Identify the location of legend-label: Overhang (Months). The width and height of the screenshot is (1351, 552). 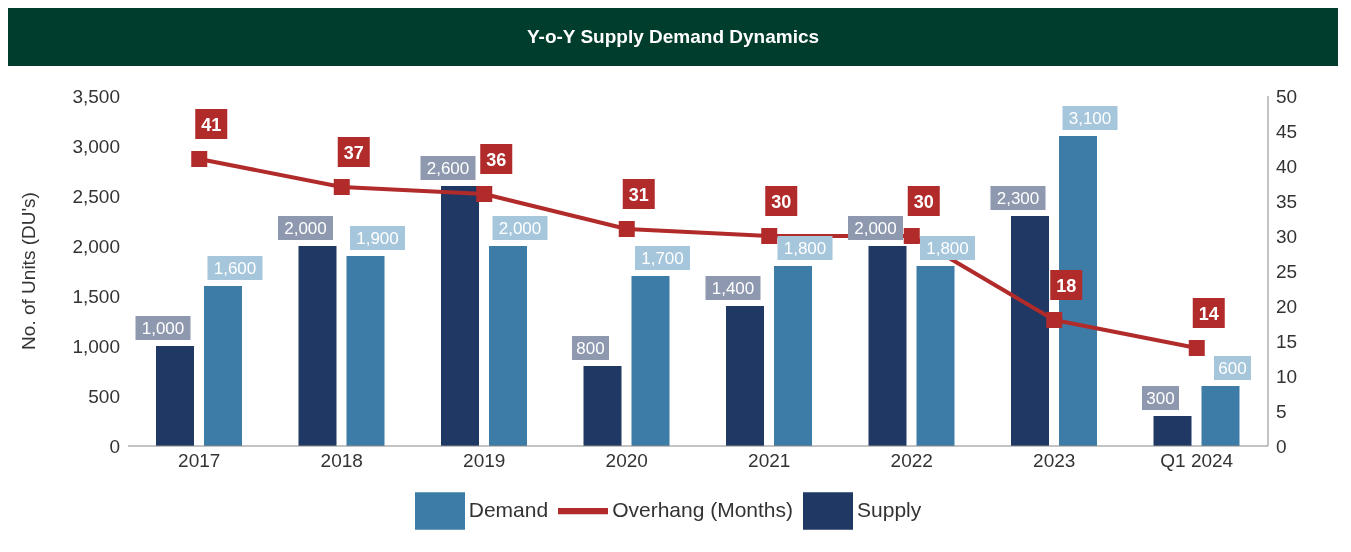
(703, 509).